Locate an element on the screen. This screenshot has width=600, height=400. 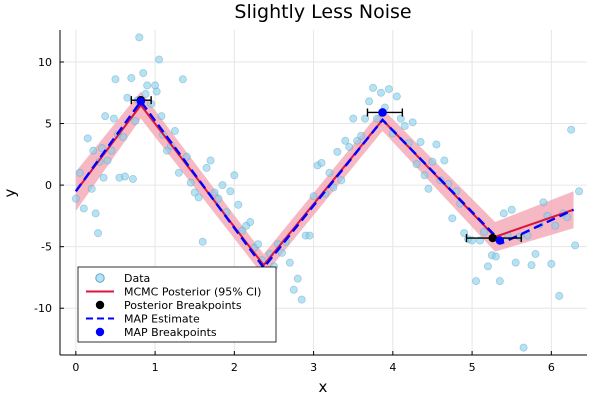
y-tick-label: -5 is located at coordinates (46, 247).